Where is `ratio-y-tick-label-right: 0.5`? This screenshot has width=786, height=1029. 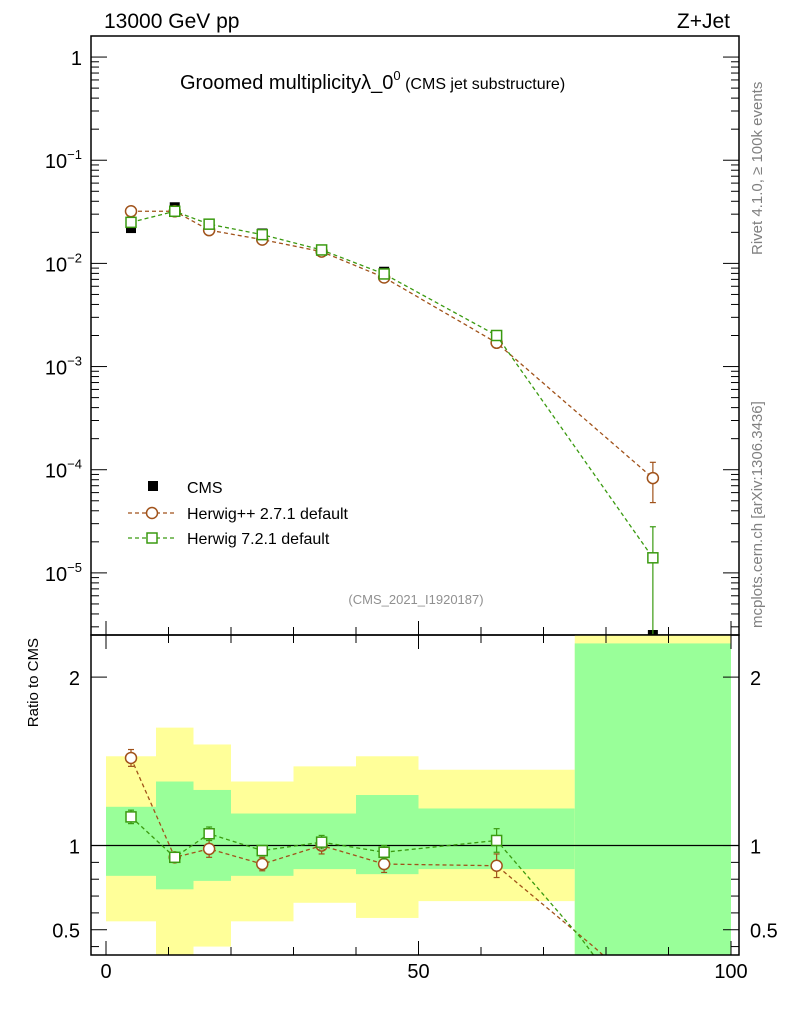 ratio-y-tick-label-right: 0.5 is located at coordinates (764, 932).